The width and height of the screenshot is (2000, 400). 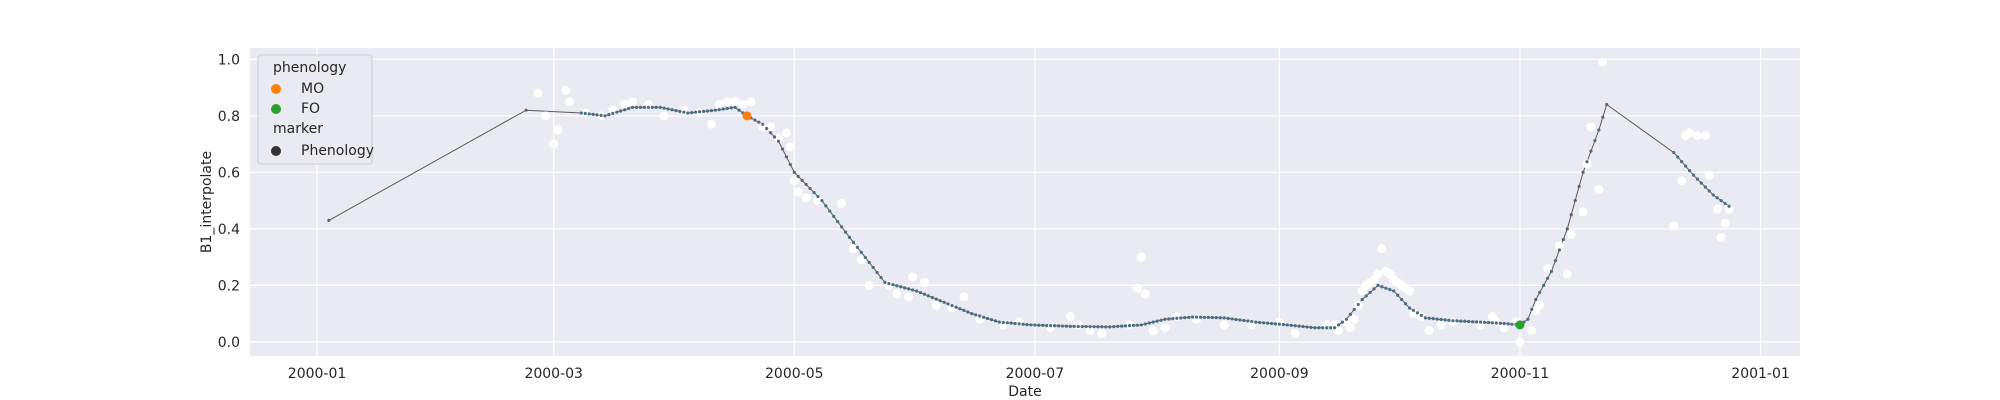 What do you see at coordinates (310, 109) in the screenshot?
I see `legend-fo-label: FO` at bounding box center [310, 109].